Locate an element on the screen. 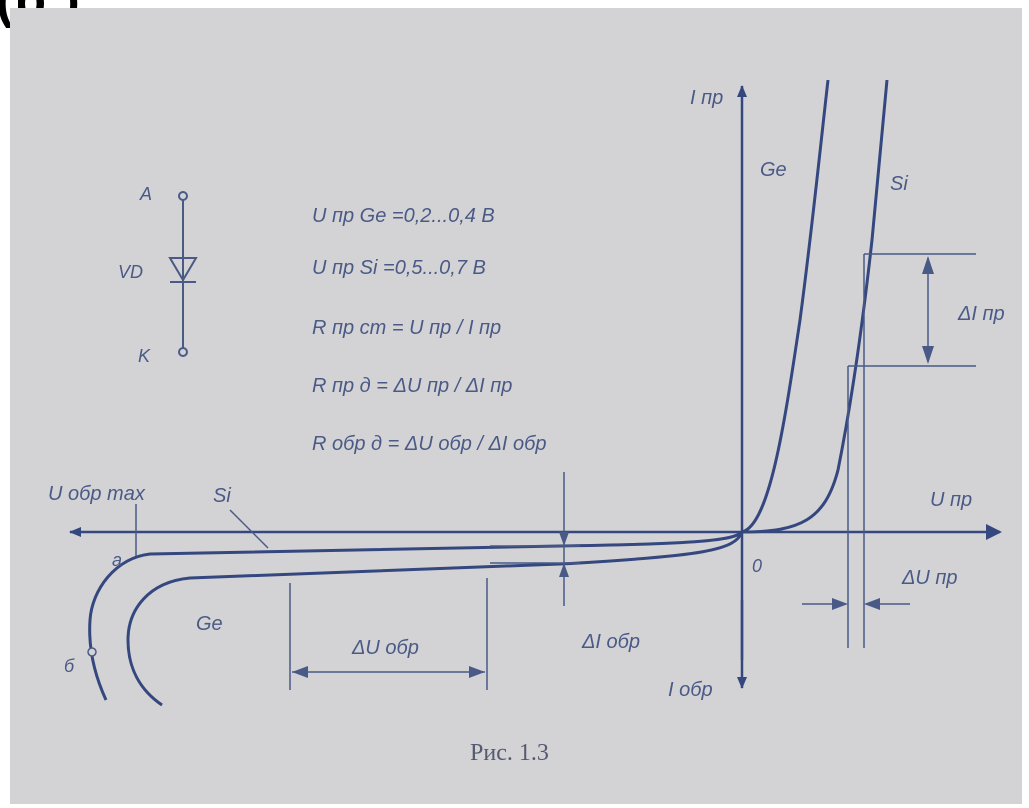  point-a-label: a is located at coordinates (117, 560).